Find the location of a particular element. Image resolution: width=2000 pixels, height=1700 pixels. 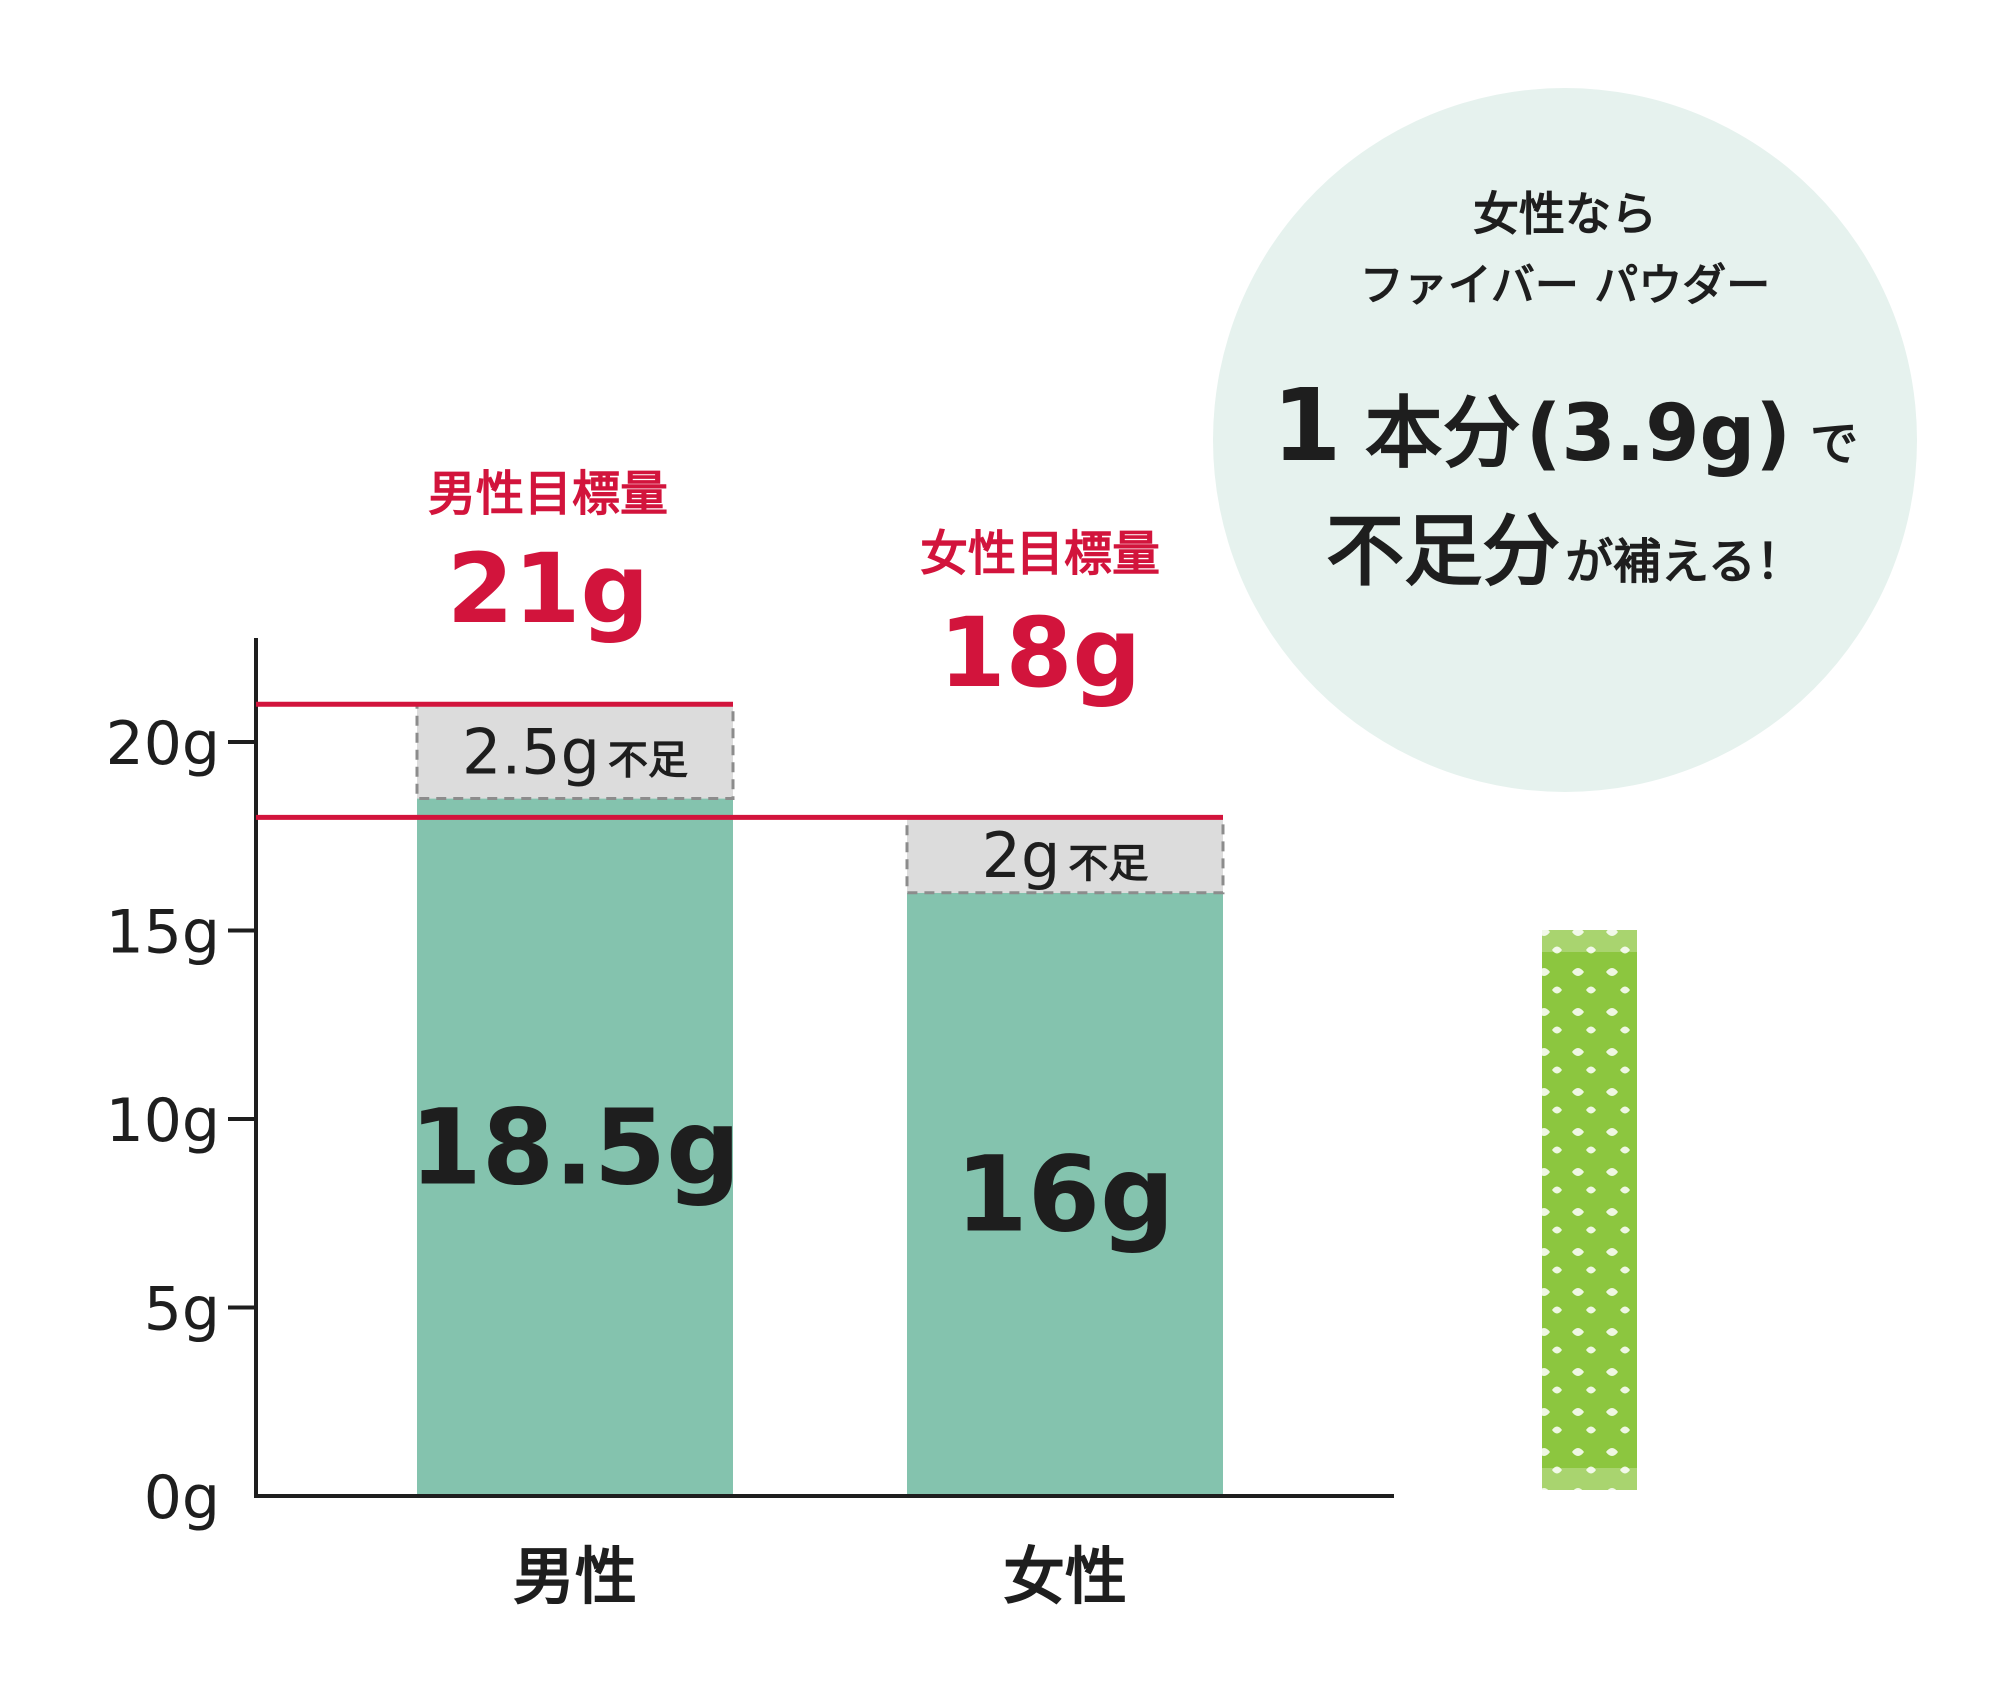

stick-top-seal is located at coordinates (1589, 941).